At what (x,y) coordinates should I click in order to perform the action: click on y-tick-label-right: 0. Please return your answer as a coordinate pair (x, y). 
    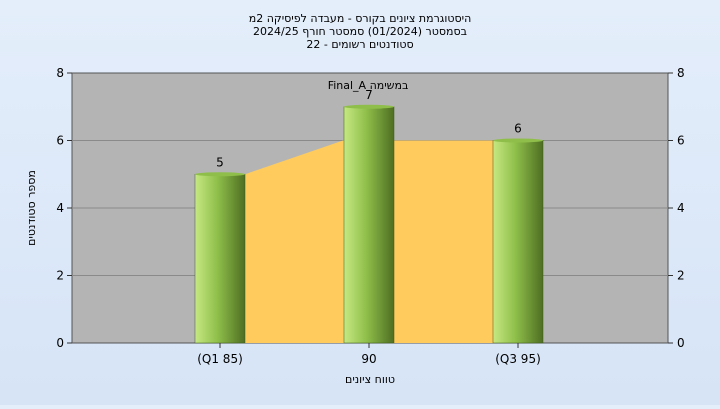
    Looking at the image, I should click on (681, 343).